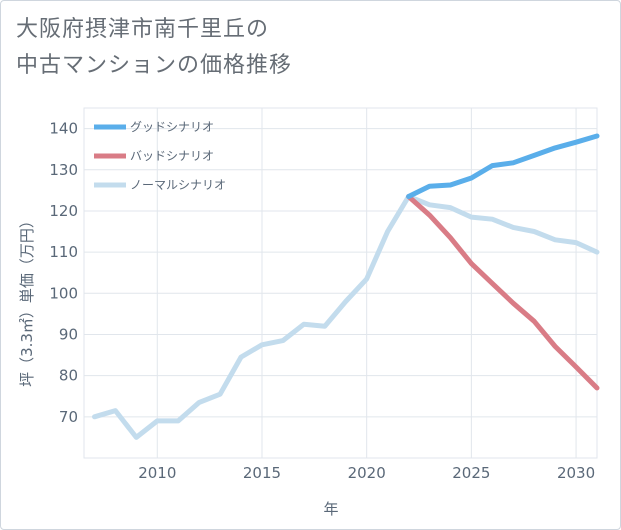  What do you see at coordinates (154, 65) in the screenshot?
I see `chart-title-line-2: 中古マンションの価格推移` at bounding box center [154, 65].